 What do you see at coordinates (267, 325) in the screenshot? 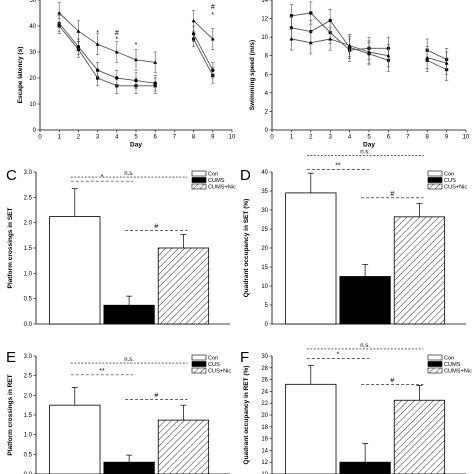
I see `y-tick-label: 0` at bounding box center [267, 325].